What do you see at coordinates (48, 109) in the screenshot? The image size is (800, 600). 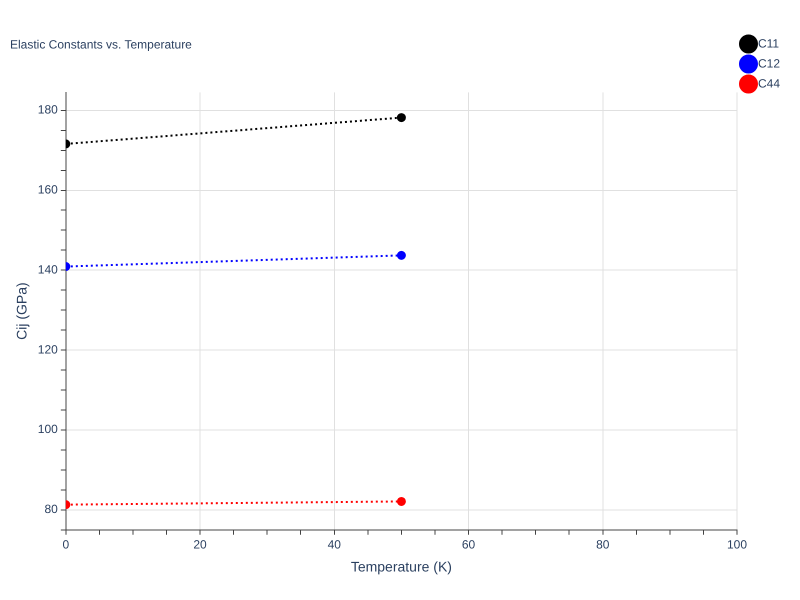 I see `y-tick-label: 180` at bounding box center [48, 109].